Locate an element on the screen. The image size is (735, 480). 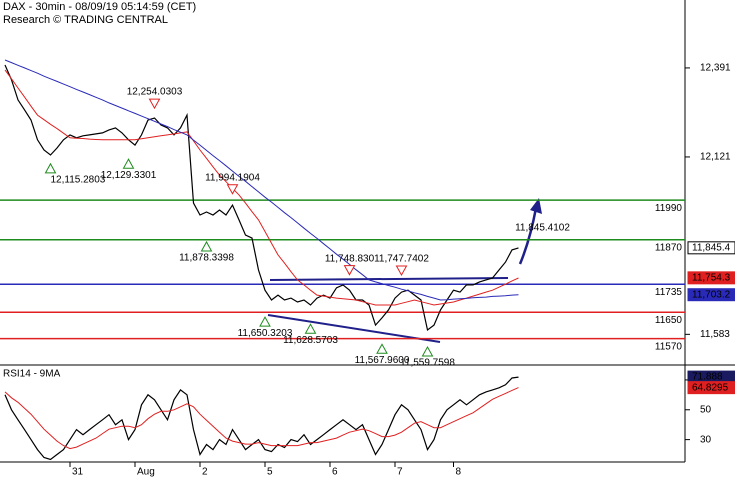
projection-arrow is located at coordinates (528, 236).